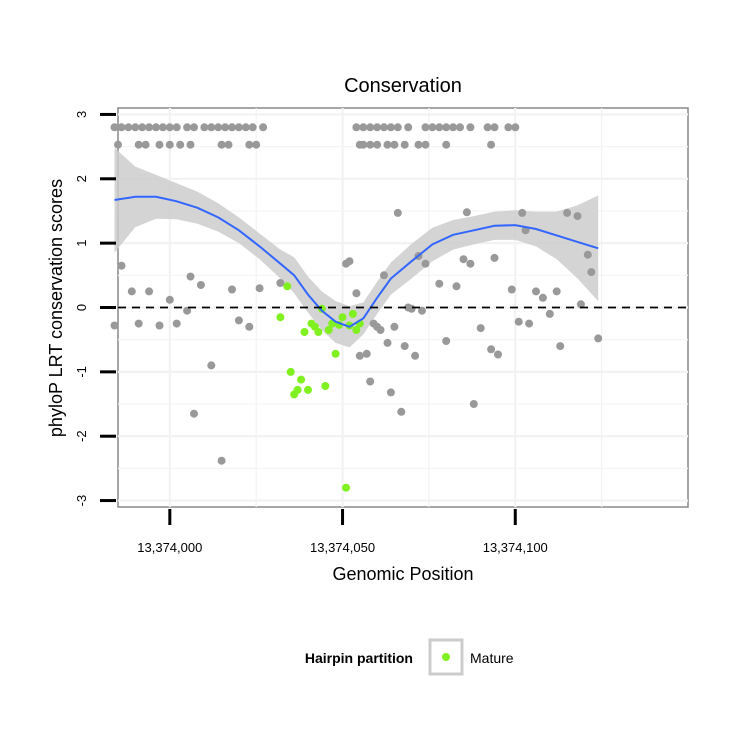 Image resolution: width=750 pixels, height=750 pixels. Describe the element at coordinates (515, 547) in the screenshot. I see `x-tick-label: 13,374,100` at that location.